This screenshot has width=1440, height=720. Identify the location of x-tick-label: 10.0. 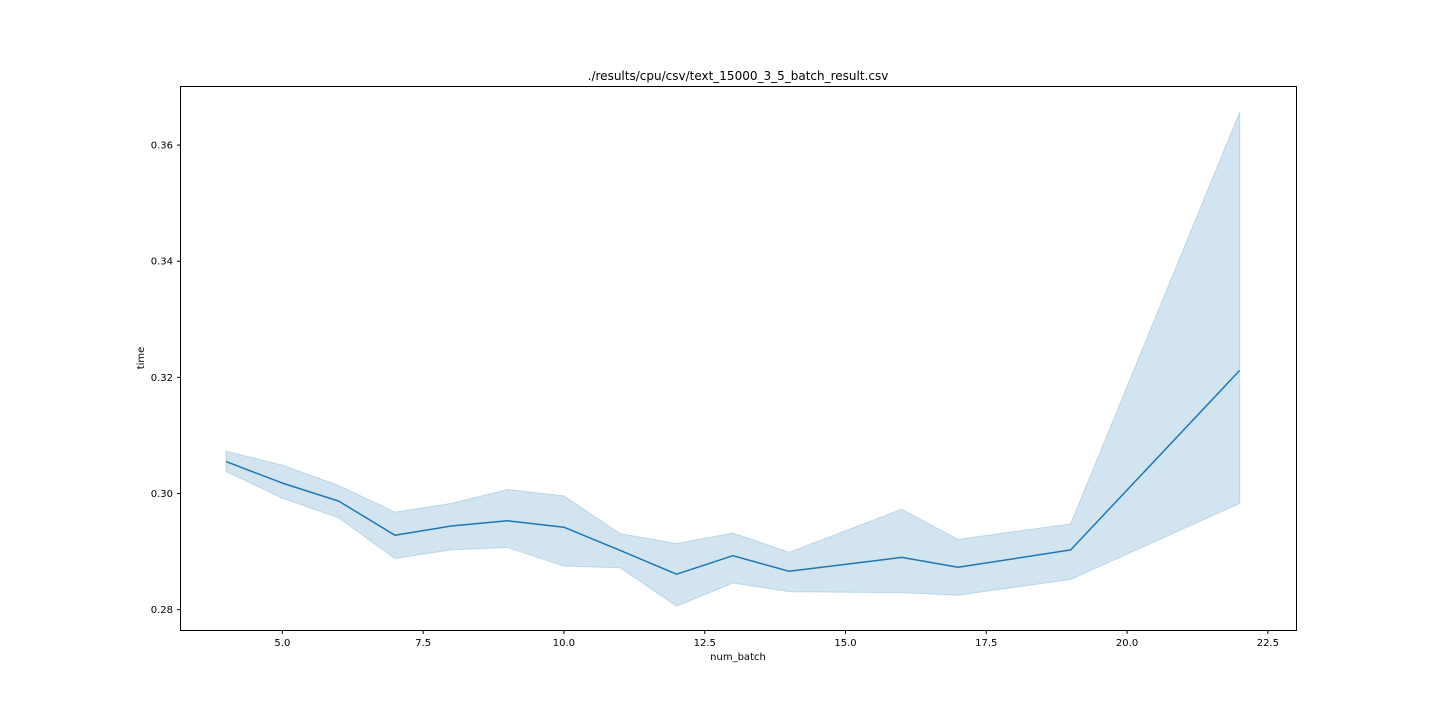
(564, 643).